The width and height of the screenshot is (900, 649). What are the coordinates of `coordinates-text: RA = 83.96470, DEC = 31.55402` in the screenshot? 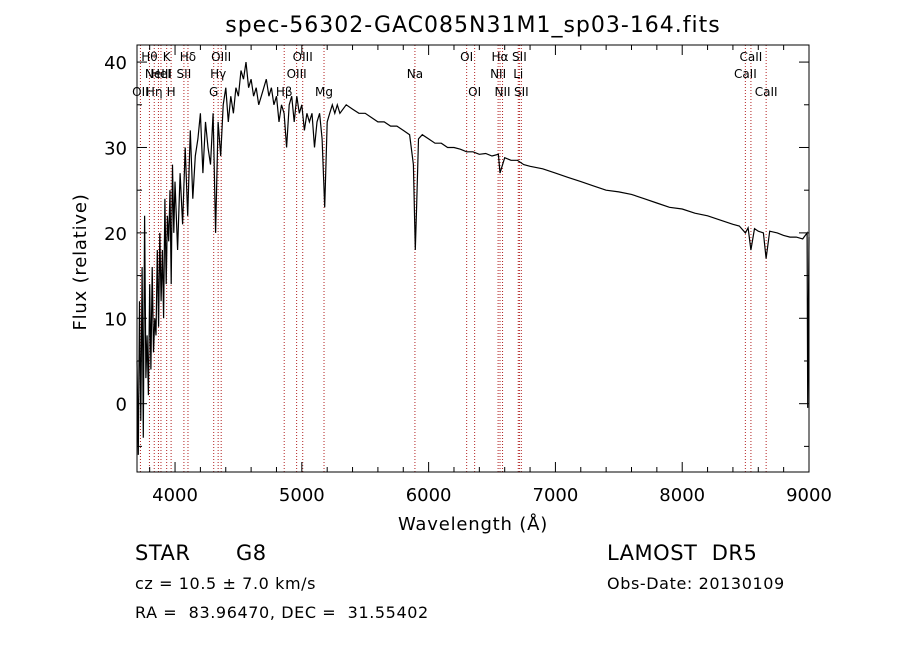 It's located at (282, 612).